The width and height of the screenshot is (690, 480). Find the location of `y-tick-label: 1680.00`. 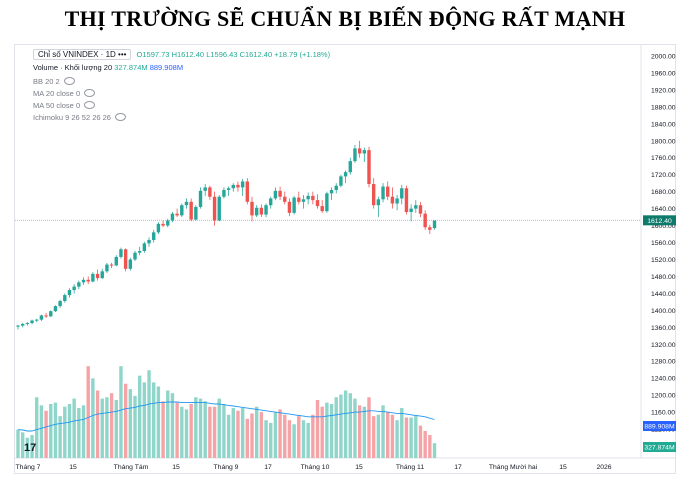

y-tick-label: 1680.00 is located at coordinates (663, 192).